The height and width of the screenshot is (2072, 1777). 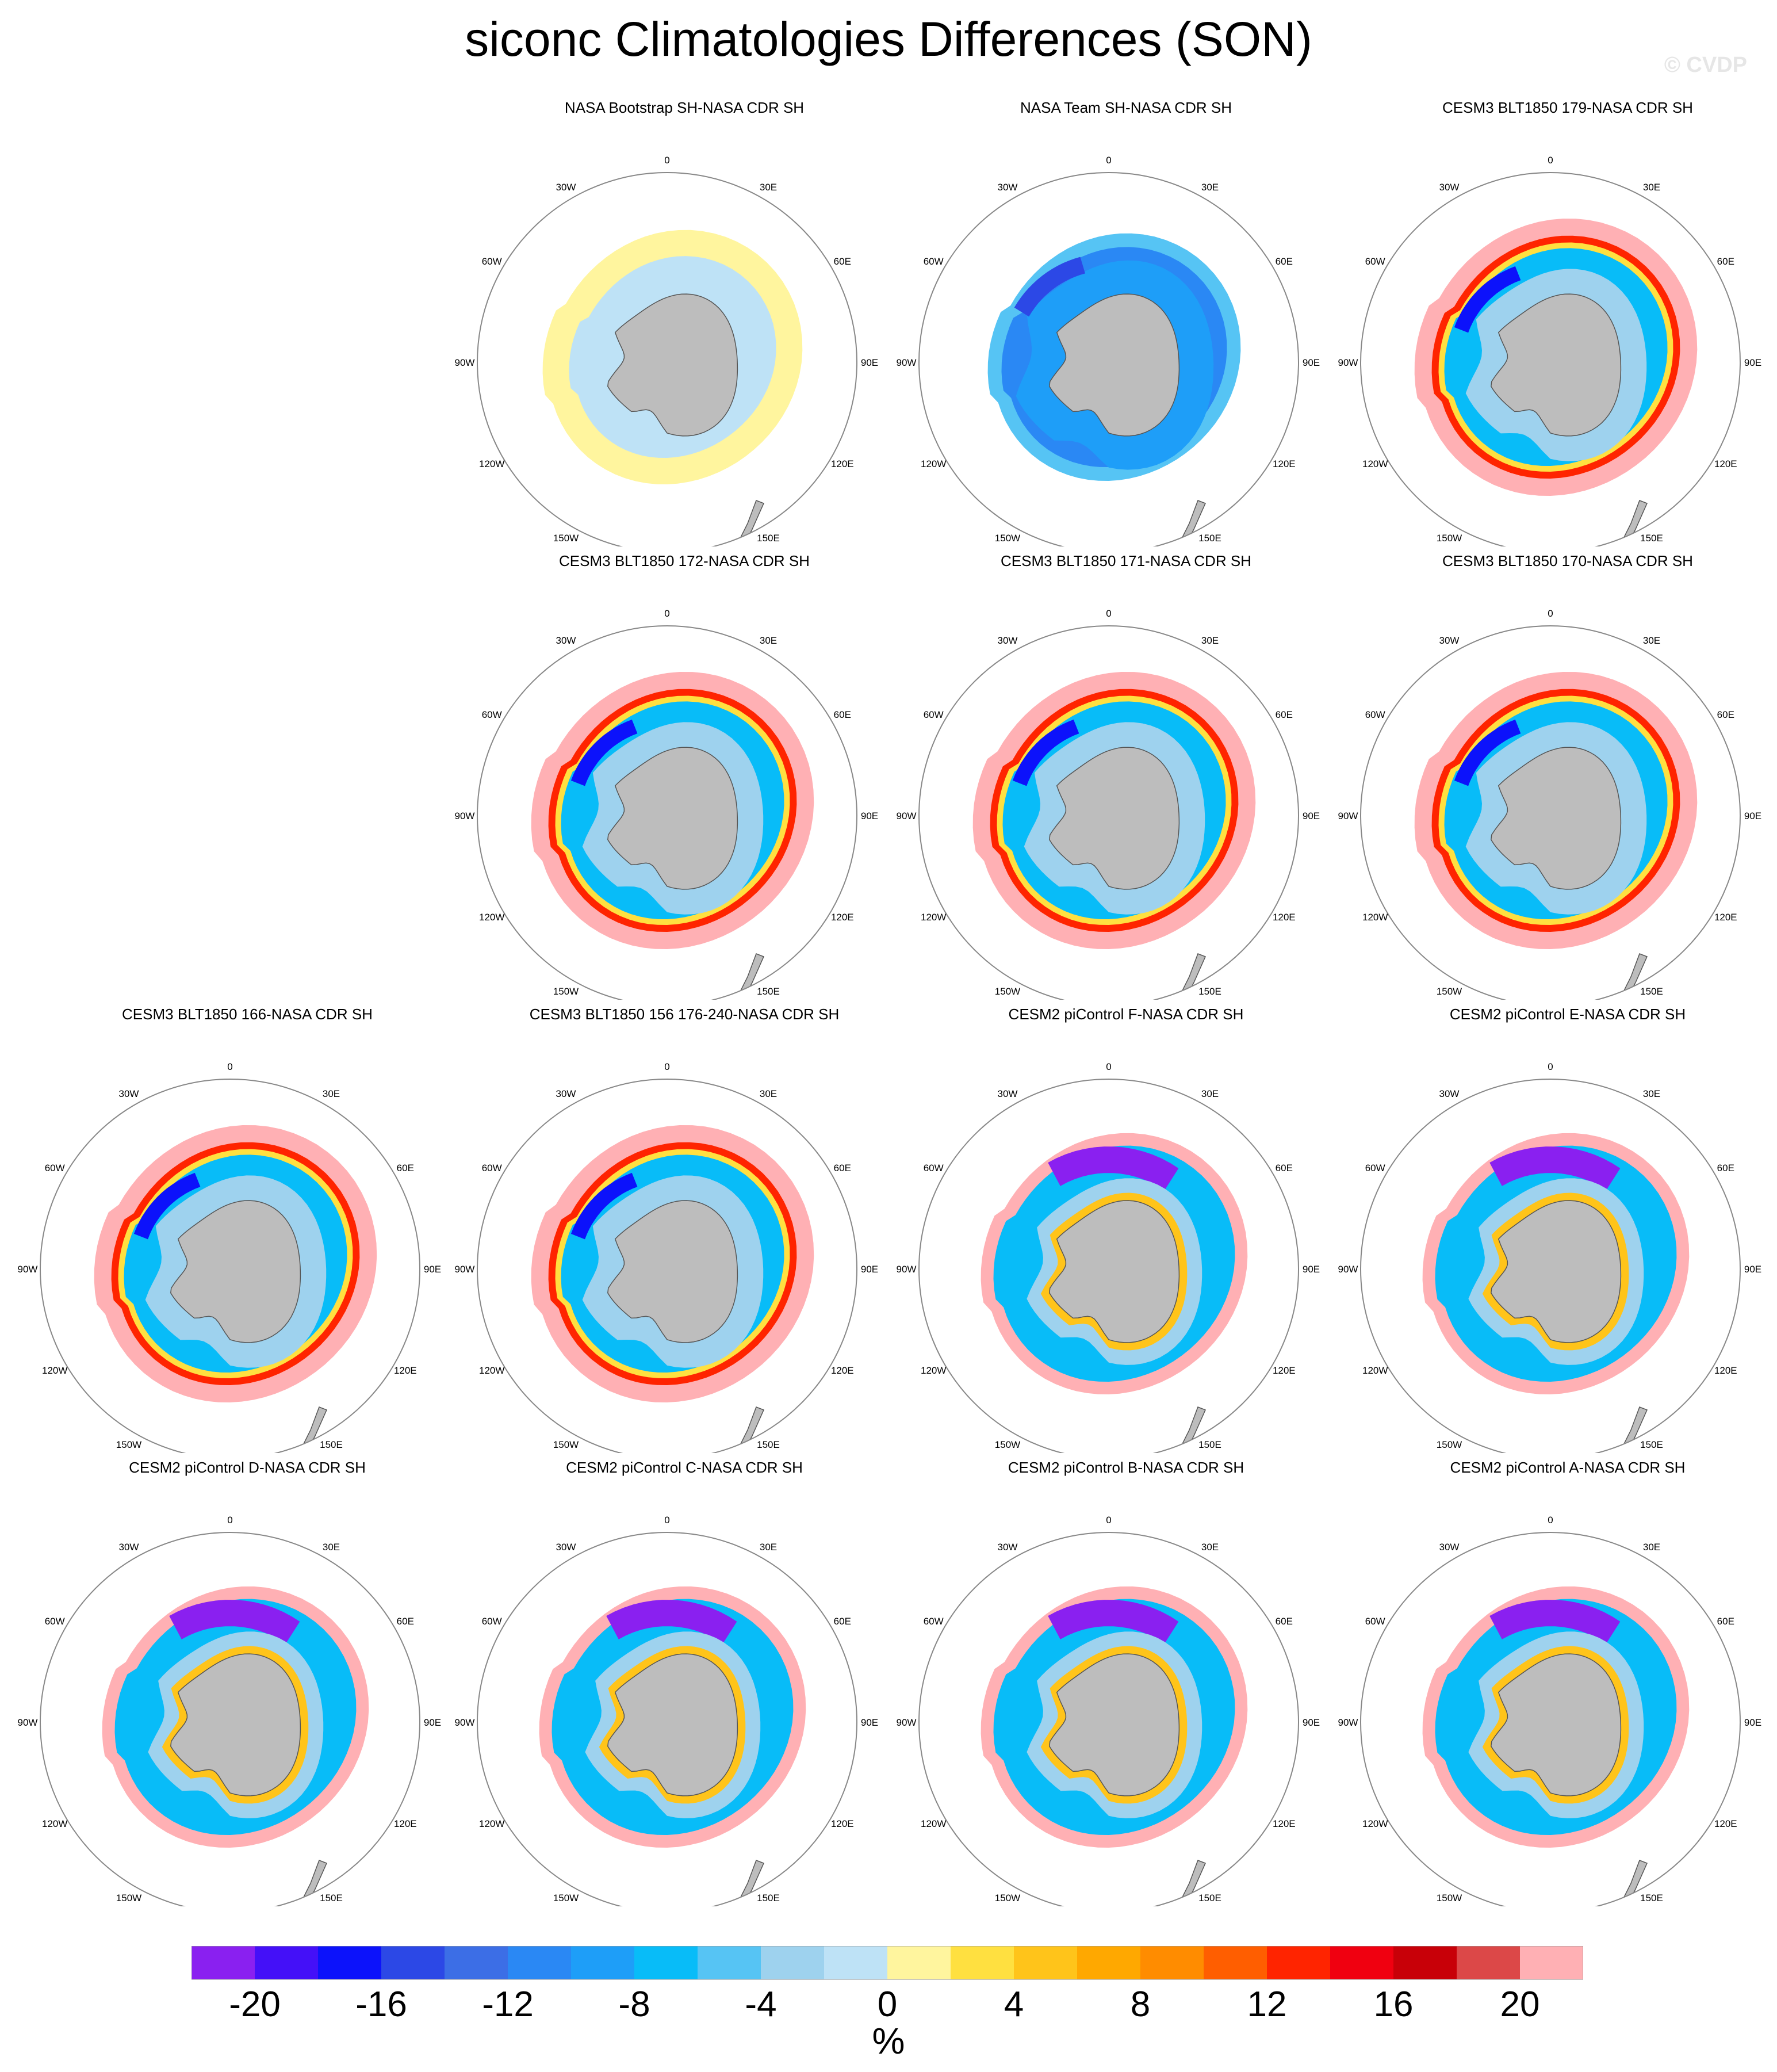 I want to click on figure-title: siconc Climatologies Differences (SON), so click(x=888, y=39).